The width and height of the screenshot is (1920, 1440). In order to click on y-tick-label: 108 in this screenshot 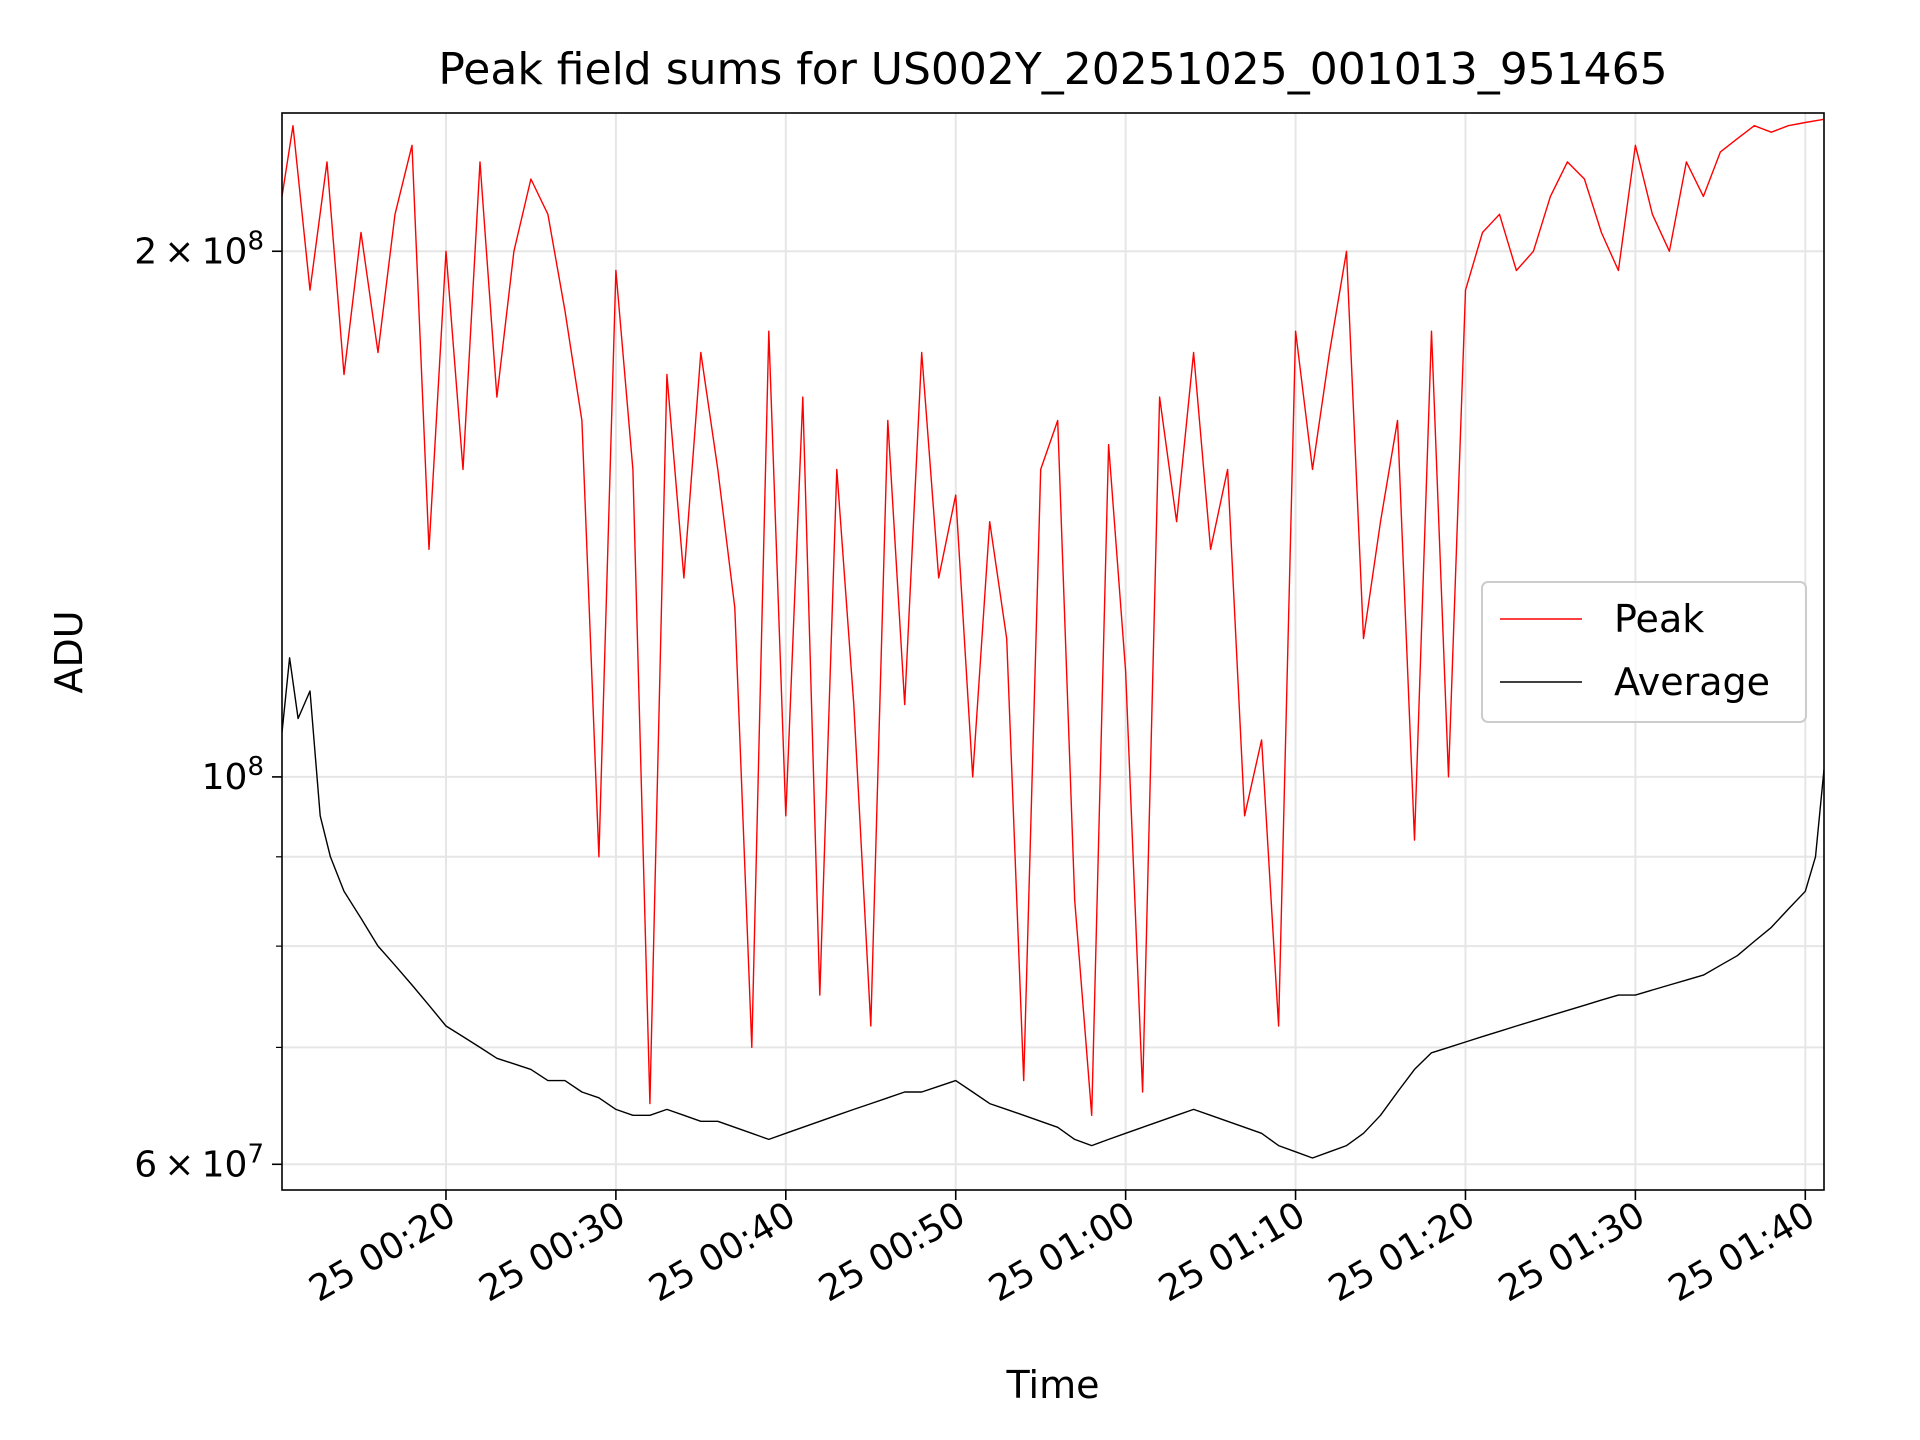, I will do `click(233, 775)`.